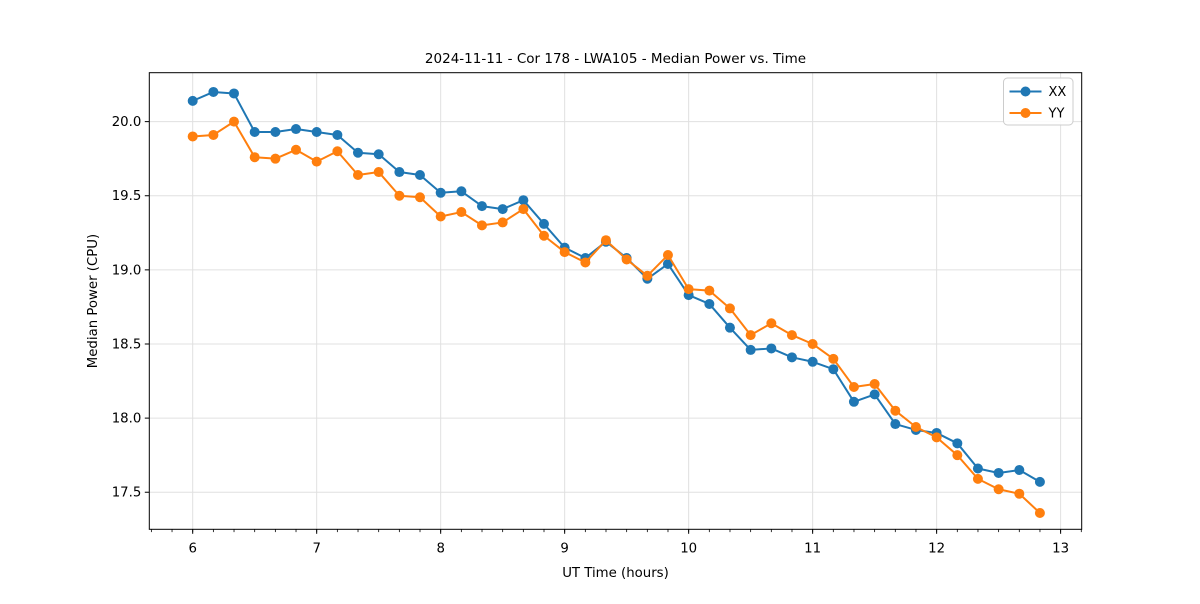  What do you see at coordinates (316, 548) in the screenshot?
I see `x-tick-label: 7` at bounding box center [316, 548].